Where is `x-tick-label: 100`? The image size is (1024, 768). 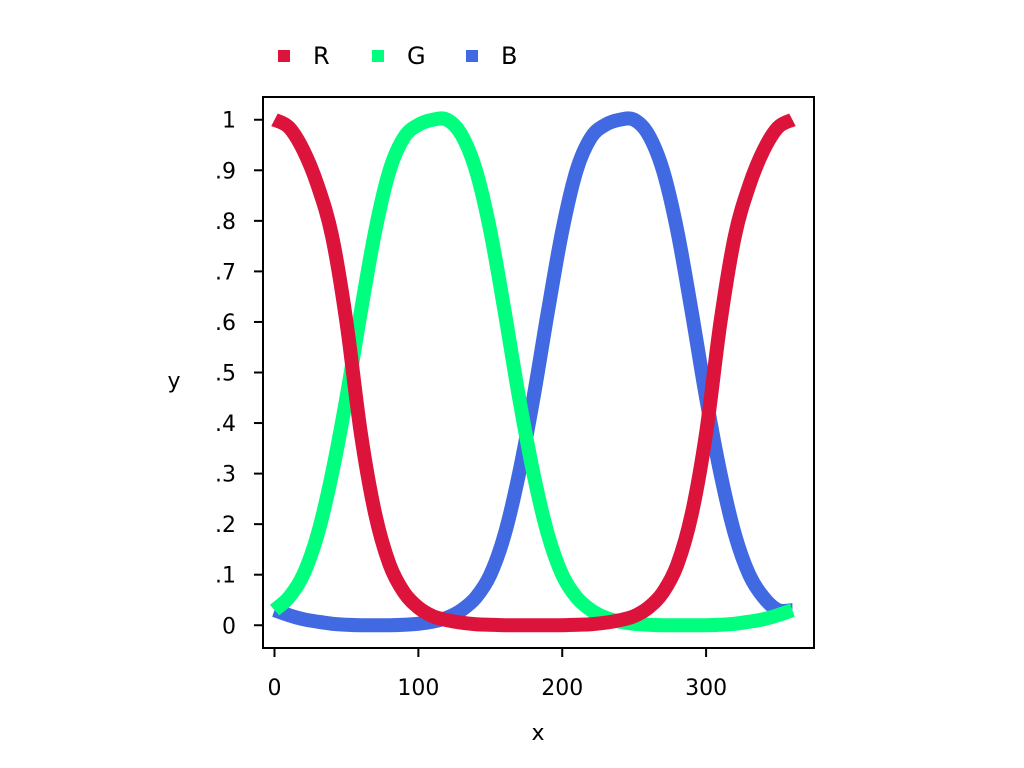
x-tick-label: 100 is located at coordinates (418, 688).